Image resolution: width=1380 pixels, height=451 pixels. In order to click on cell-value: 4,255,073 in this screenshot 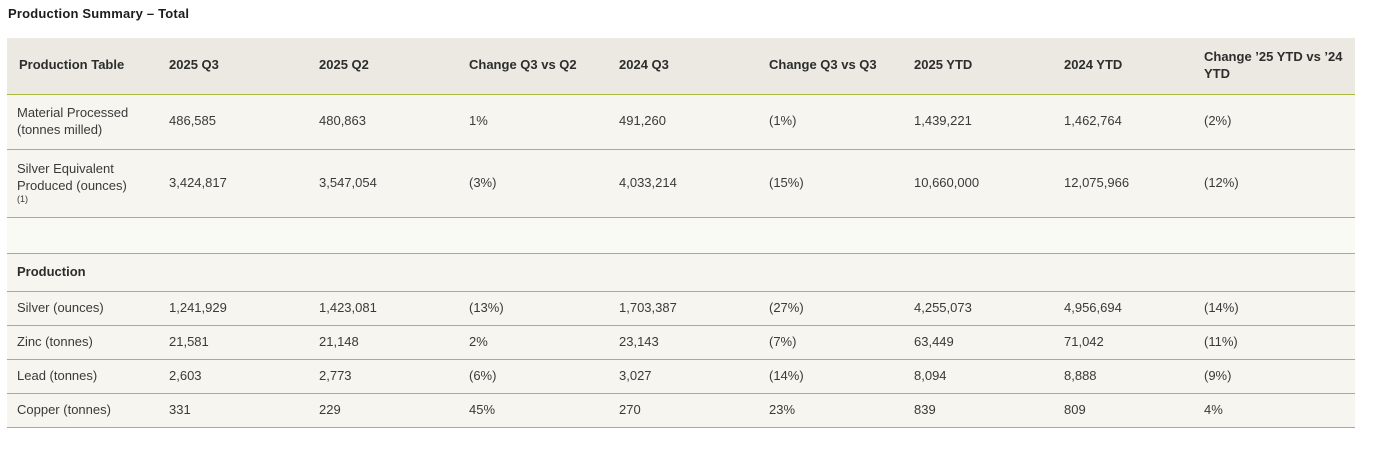, I will do `click(979, 308)`.